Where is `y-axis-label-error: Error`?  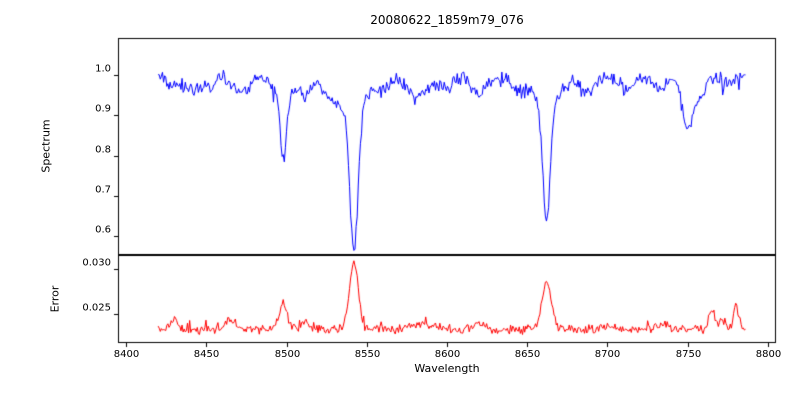
y-axis-label-error: Error is located at coordinates (55, 299).